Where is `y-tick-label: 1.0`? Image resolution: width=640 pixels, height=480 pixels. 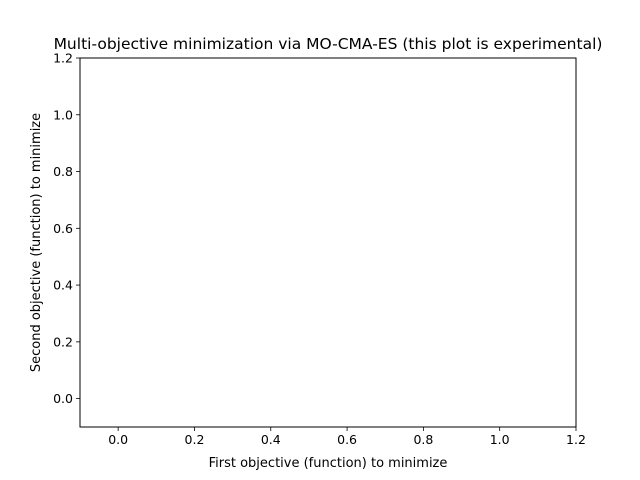 y-tick-label: 1.0 is located at coordinates (63, 114).